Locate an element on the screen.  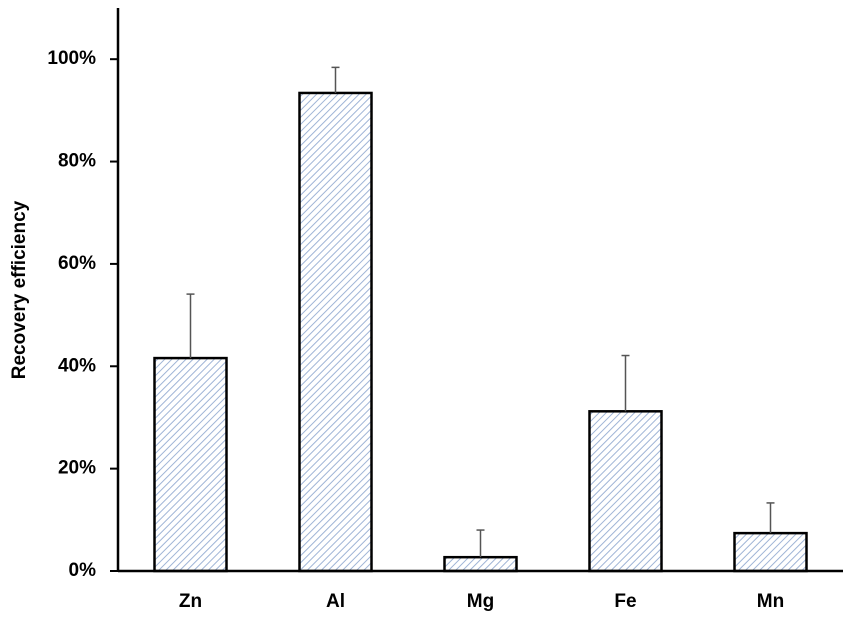
y-tick-label: 60% is located at coordinates (77, 263).